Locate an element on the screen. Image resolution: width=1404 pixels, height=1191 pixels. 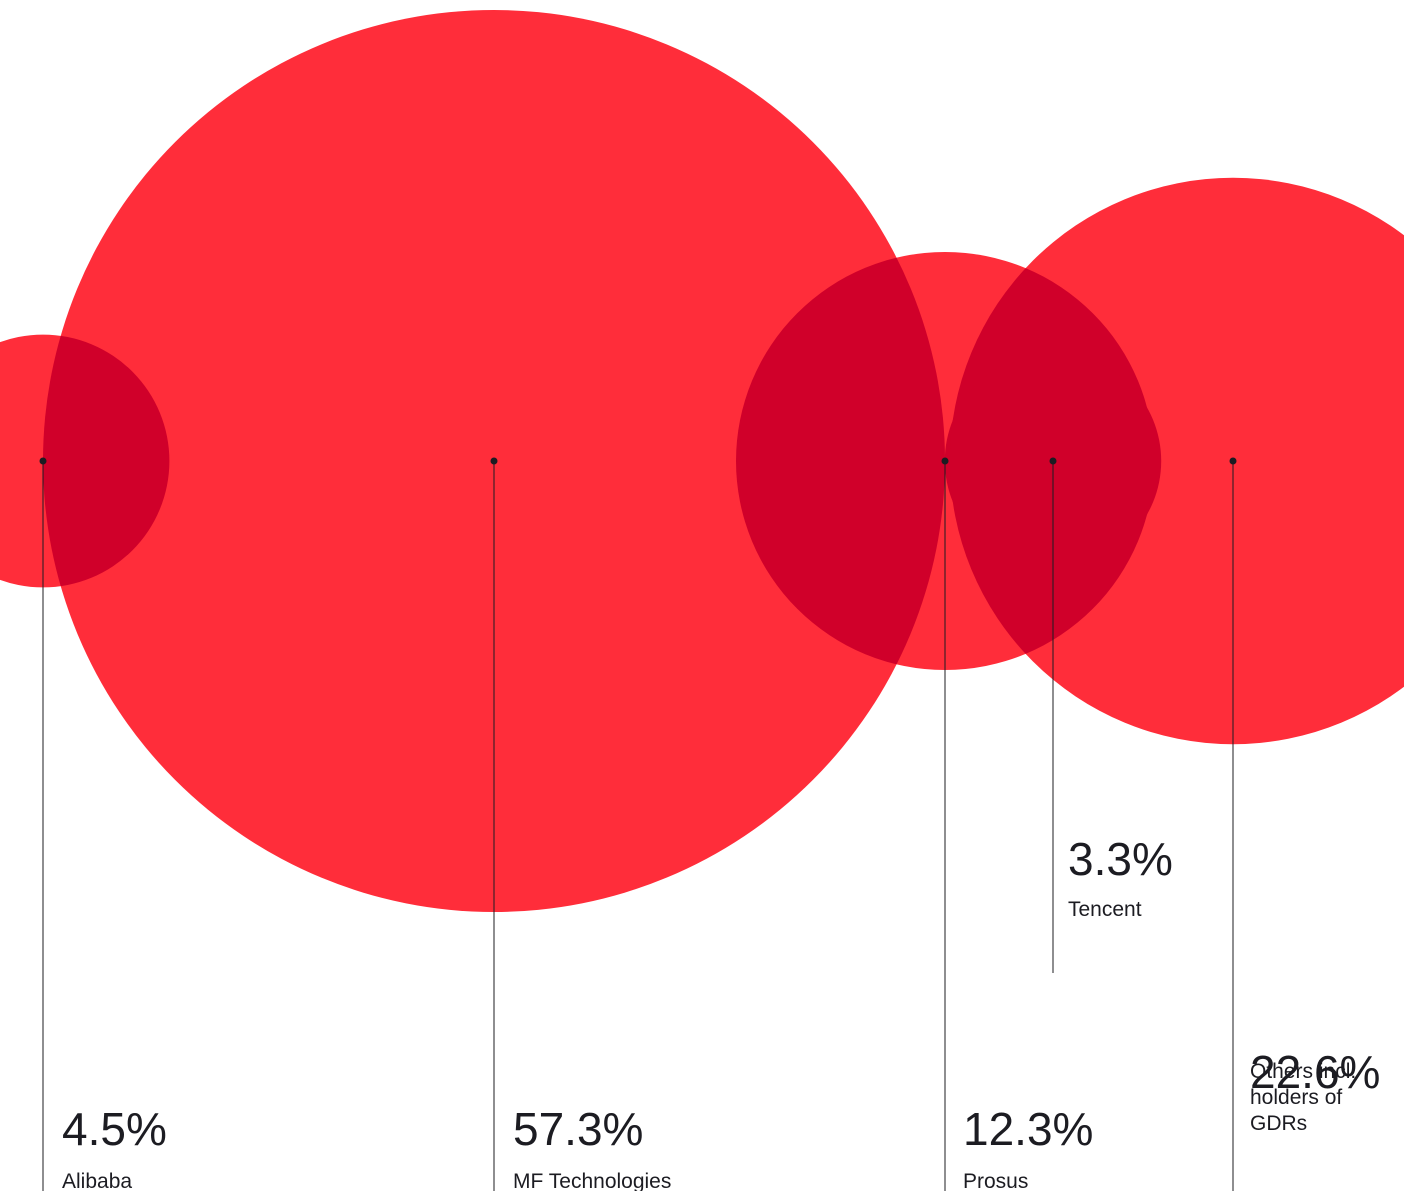
category-label: MF Technologies is located at coordinates (592, 1180).